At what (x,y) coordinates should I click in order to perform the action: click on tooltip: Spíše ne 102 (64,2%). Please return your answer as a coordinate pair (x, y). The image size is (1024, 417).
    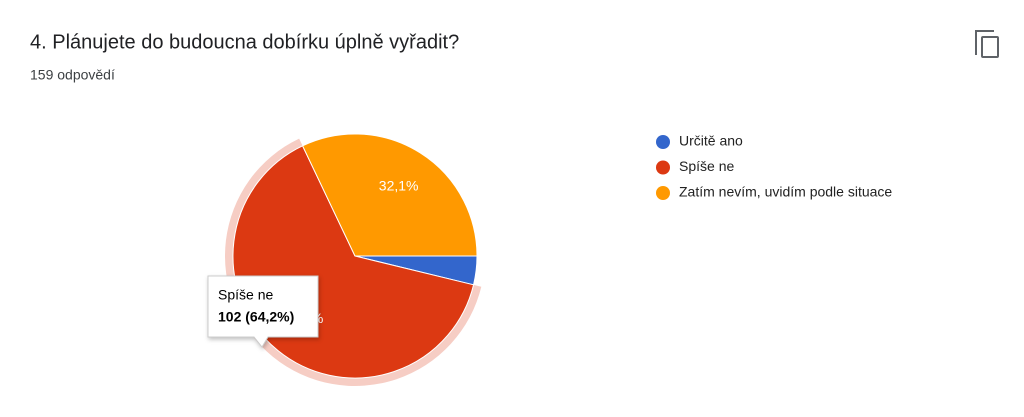
    Looking at the image, I should click on (263, 311).